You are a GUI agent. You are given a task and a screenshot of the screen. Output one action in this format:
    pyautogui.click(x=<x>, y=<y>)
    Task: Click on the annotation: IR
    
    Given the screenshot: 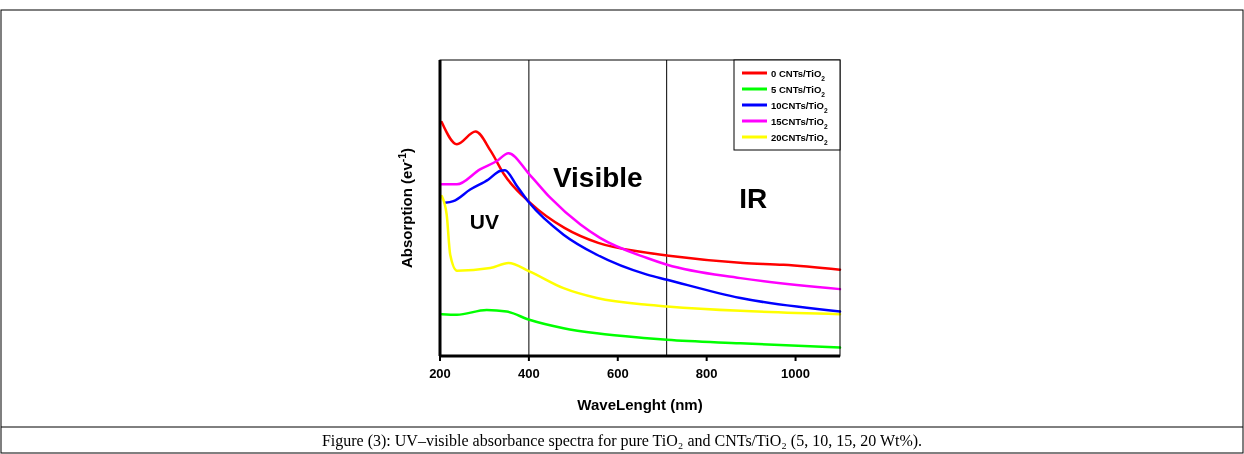 What is the action you would take?
    pyautogui.click(x=753, y=198)
    